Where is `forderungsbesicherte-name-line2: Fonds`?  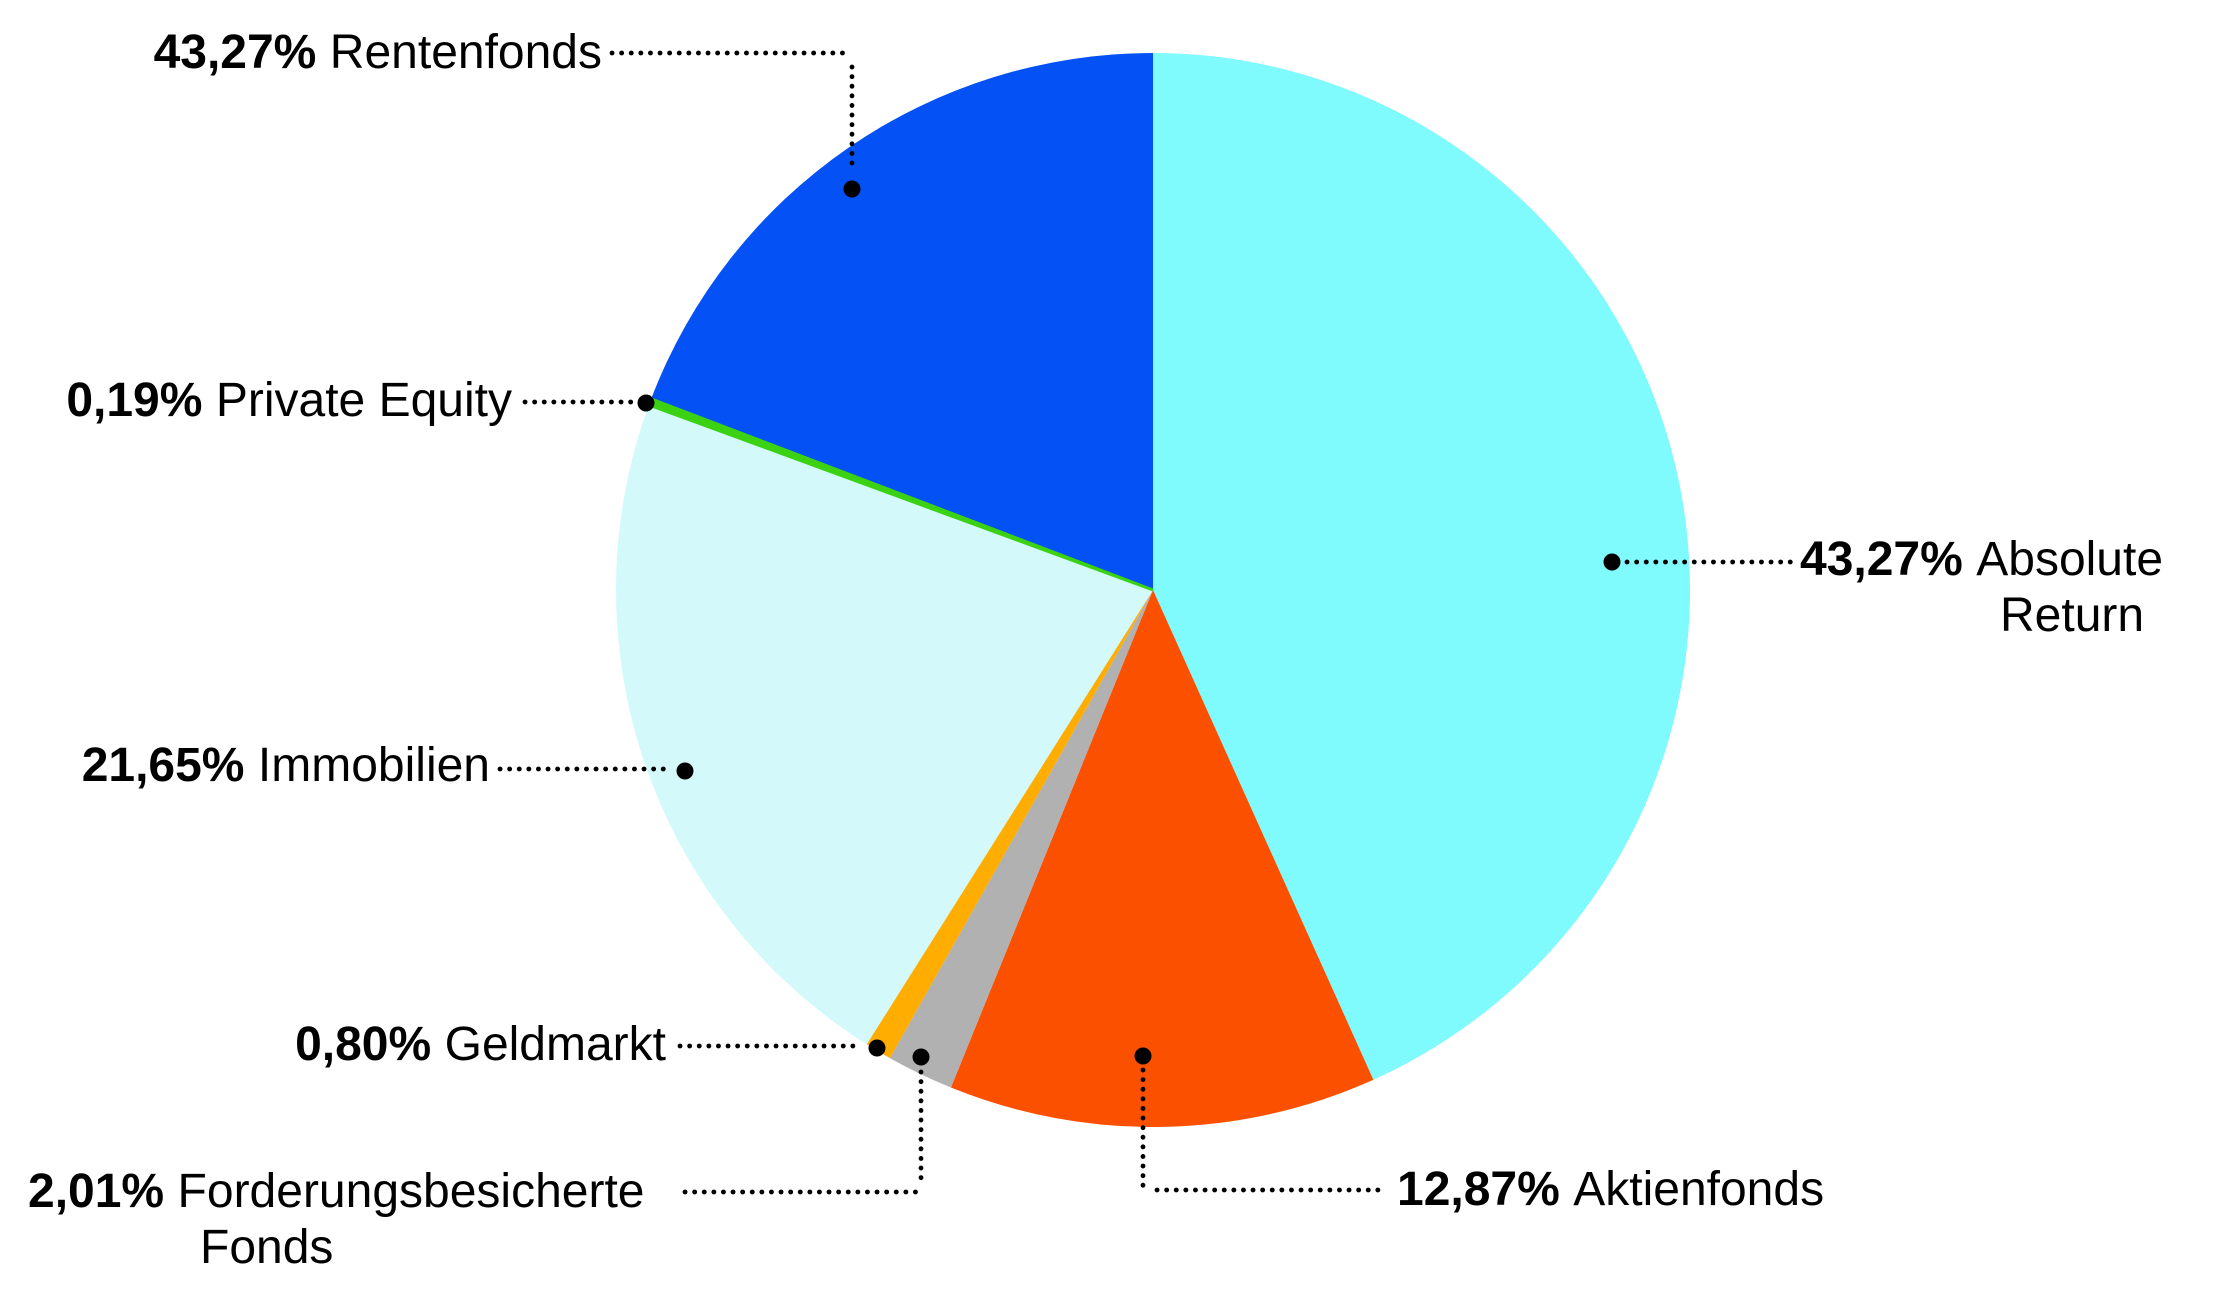
forderungsbesicherte-name-line2: Fonds is located at coordinates (267, 1247).